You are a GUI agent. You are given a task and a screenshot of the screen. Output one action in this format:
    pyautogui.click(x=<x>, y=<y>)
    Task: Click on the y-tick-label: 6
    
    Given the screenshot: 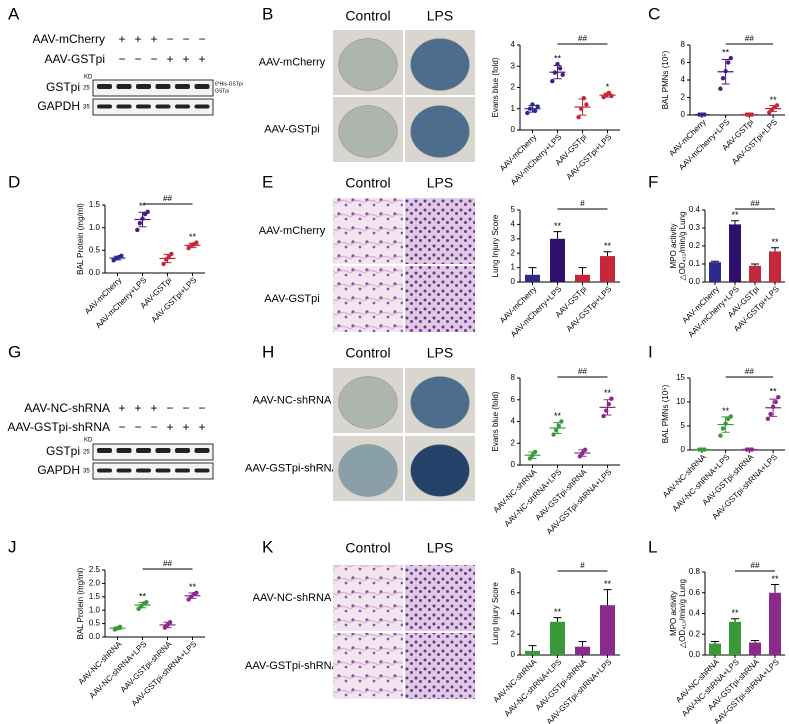 What is the action you would take?
    pyautogui.click(x=513, y=399)
    